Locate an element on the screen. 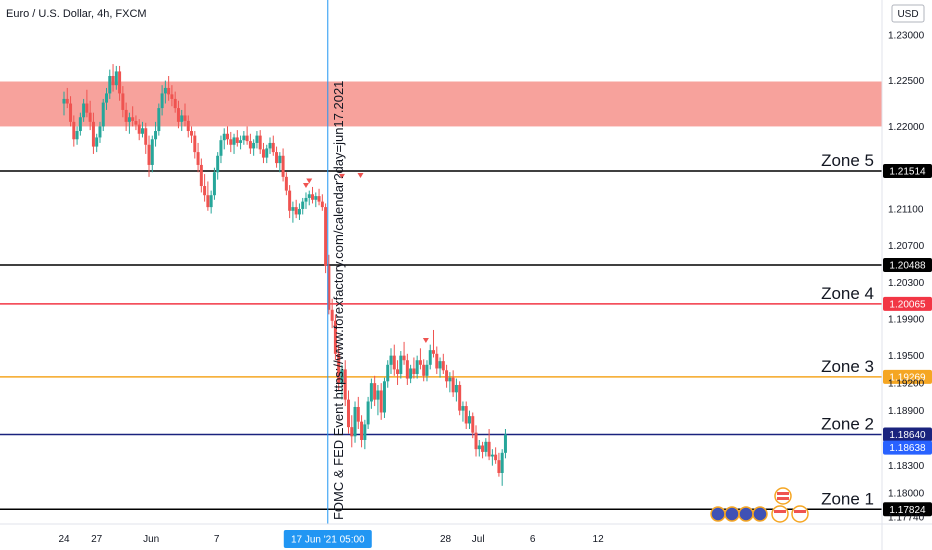 The width and height of the screenshot is (932, 550). zone-label: Zone 5 is located at coordinates (847, 160).